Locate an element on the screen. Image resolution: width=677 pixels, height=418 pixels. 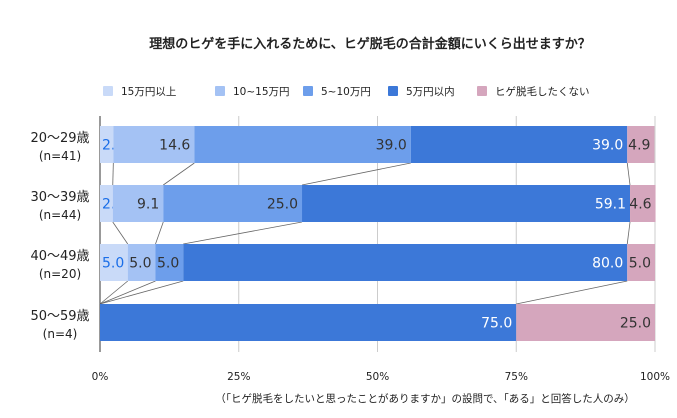
category-label: 50〜59歳 is located at coordinates (59, 316).